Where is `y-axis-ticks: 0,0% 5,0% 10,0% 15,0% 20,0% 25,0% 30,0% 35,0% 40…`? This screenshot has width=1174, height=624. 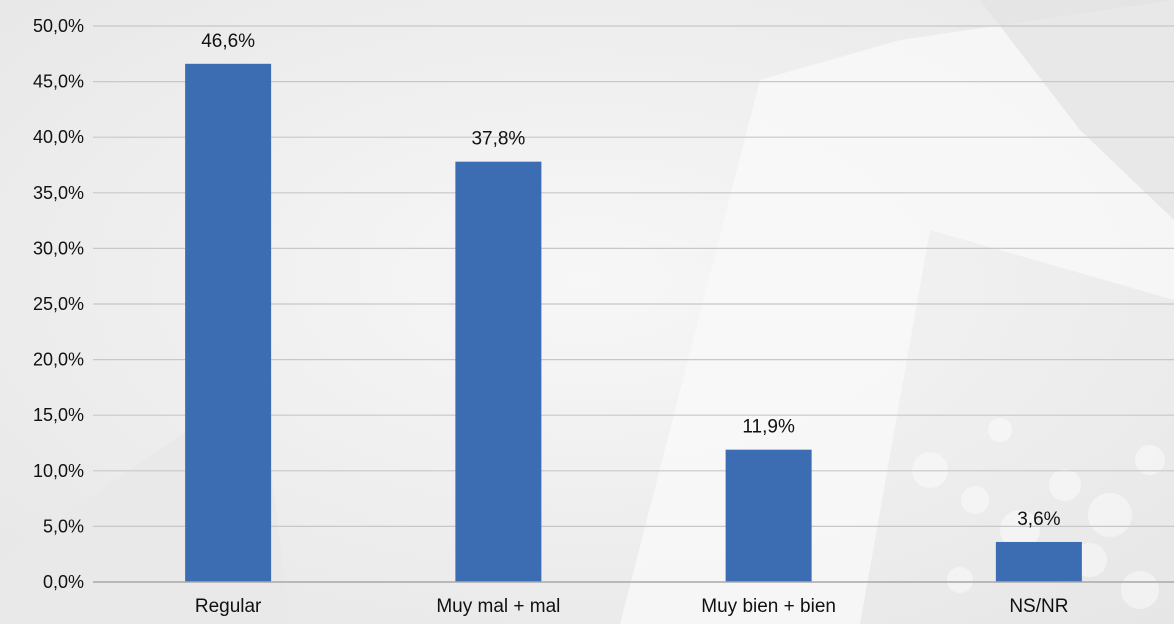 y-axis-ticks: 0,0% 5,0% 10,0% 15,0% 20,0% 25,0% 30,0% 35,0% 40… is located at coordinates (58, 304).